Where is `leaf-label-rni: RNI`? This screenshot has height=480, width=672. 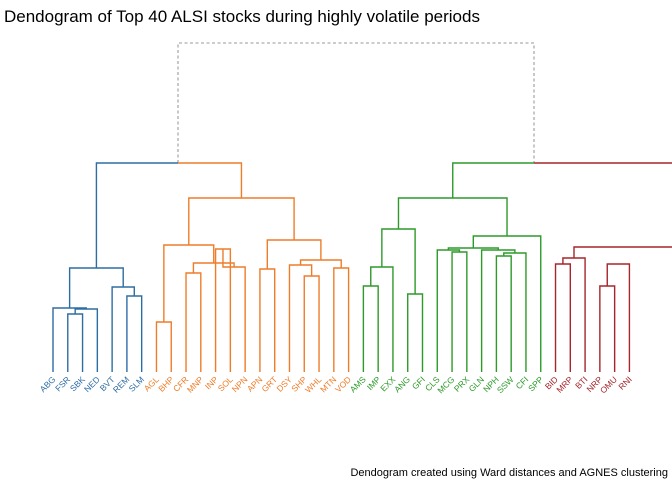
leaf-label-rni: RNI is located at coordinates (624, 382).